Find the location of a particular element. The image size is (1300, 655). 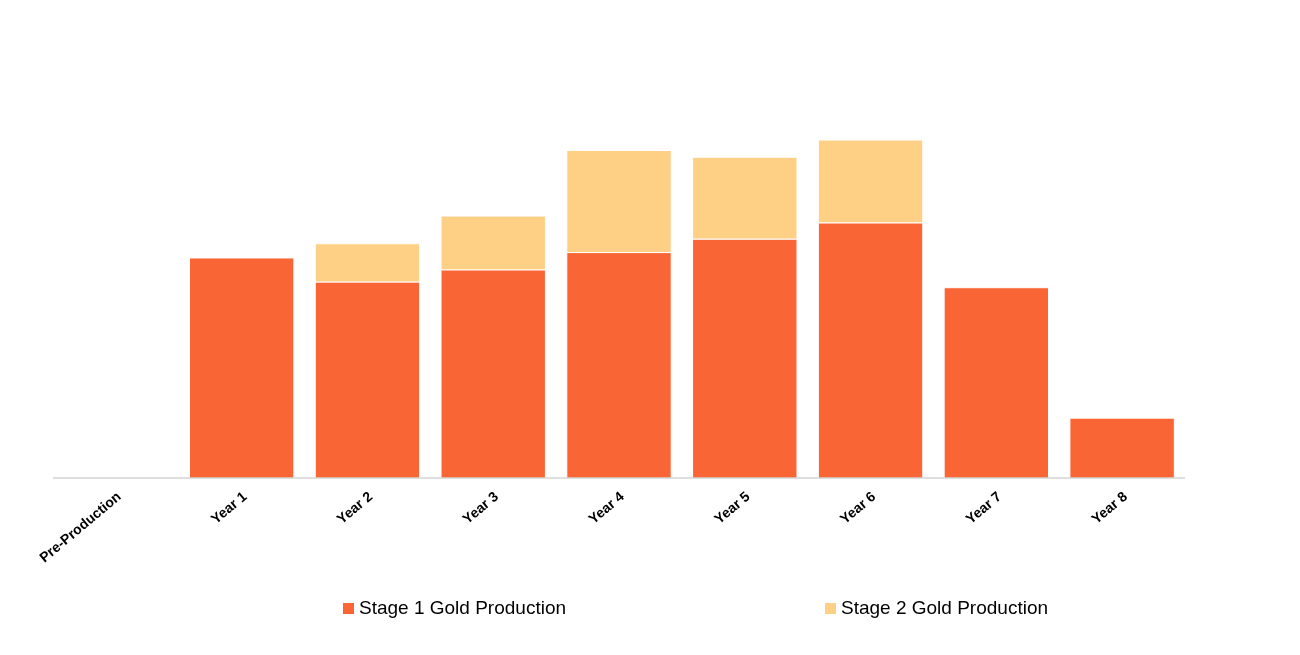

x-tick-label: Year 6 is located at coordinates (857, 507).